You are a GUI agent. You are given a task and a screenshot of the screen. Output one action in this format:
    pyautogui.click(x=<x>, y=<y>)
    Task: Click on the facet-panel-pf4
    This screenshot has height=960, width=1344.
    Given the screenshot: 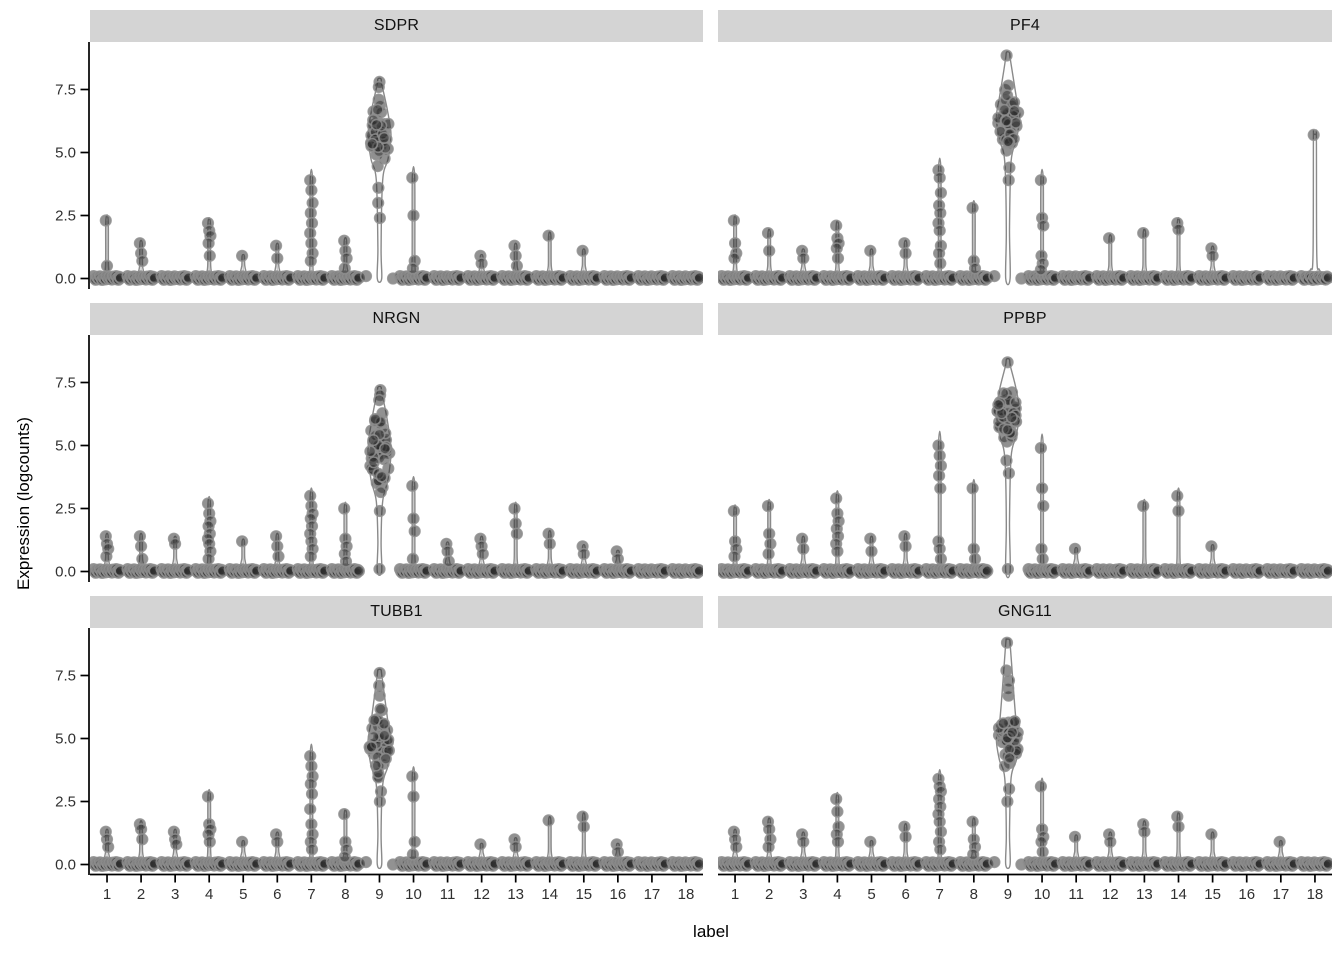 What is the action you would take?
    pyautogui.click(x=1025, y=167)
    